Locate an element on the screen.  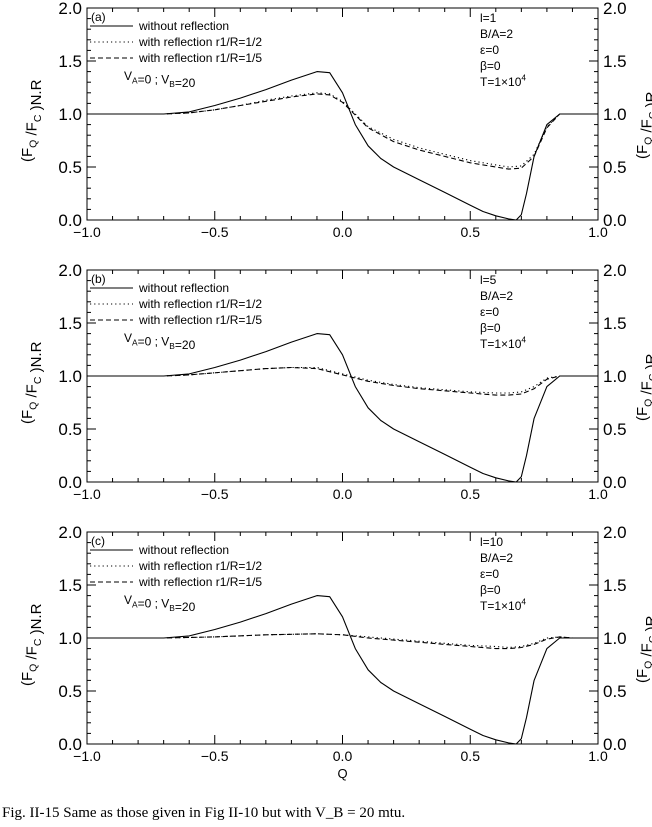
param-l: l=5 is located at coordinates (488, 280).